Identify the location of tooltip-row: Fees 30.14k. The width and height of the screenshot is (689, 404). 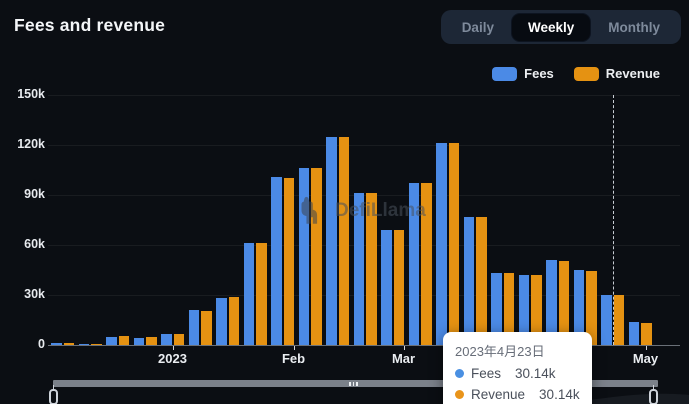
(517, 373).